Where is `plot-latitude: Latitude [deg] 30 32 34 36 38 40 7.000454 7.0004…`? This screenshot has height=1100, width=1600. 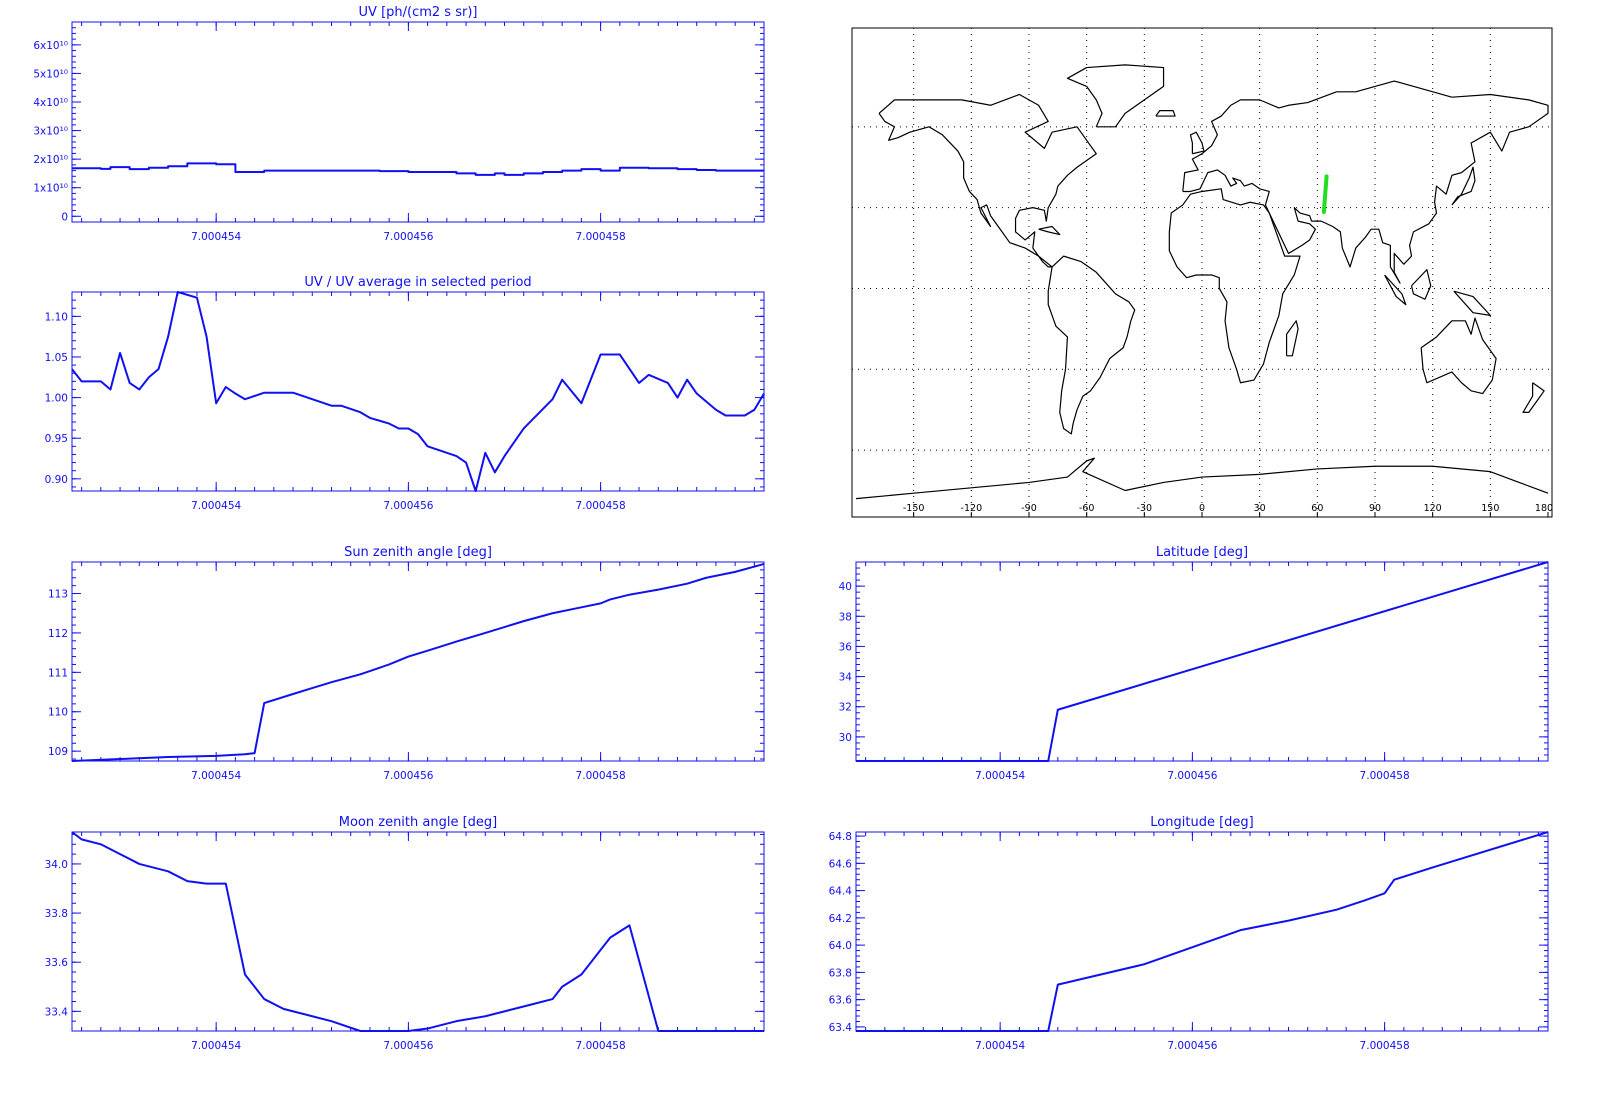
plot-latitude: Latitude [deg] 30 32 34 36 38 40 7.000454 7.0004… is located at coordinates (1194, 663).